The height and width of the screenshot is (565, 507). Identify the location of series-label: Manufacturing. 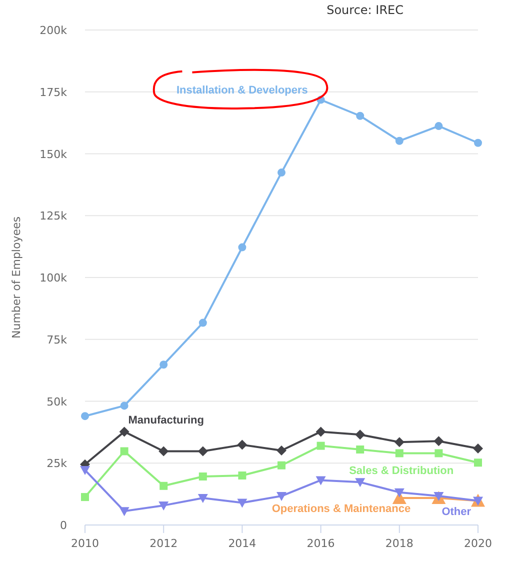
(166, 420).